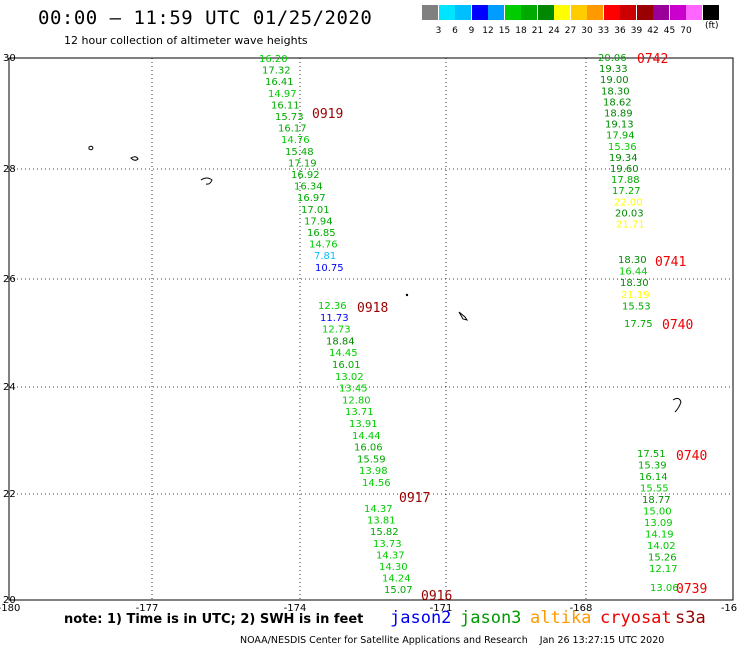  Describe the element at coordinates (625, 180) in the screenshot. I see `swh-value-label: 17.88` at that location.